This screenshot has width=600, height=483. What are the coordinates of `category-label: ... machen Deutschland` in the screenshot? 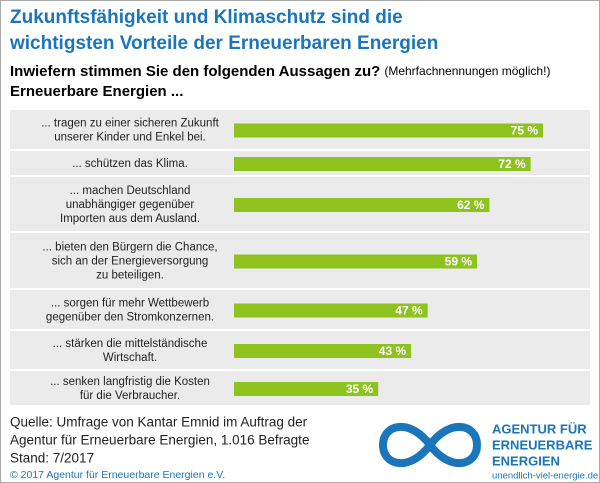 It's located at (130, 191).